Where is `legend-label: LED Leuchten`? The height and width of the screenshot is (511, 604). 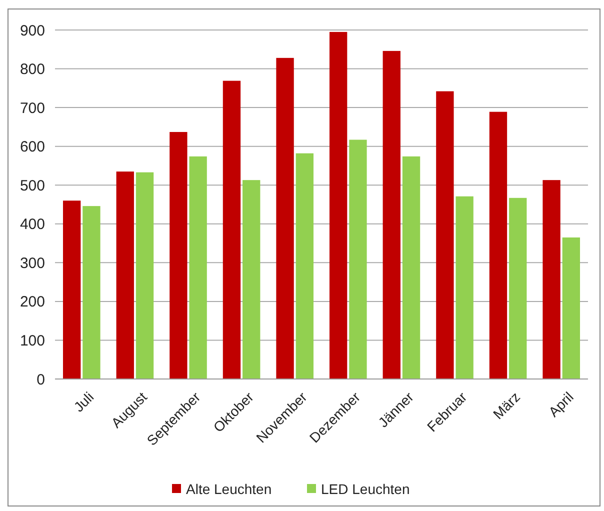
legend-label: LED Leuchten is located at coordinates (365, 488).